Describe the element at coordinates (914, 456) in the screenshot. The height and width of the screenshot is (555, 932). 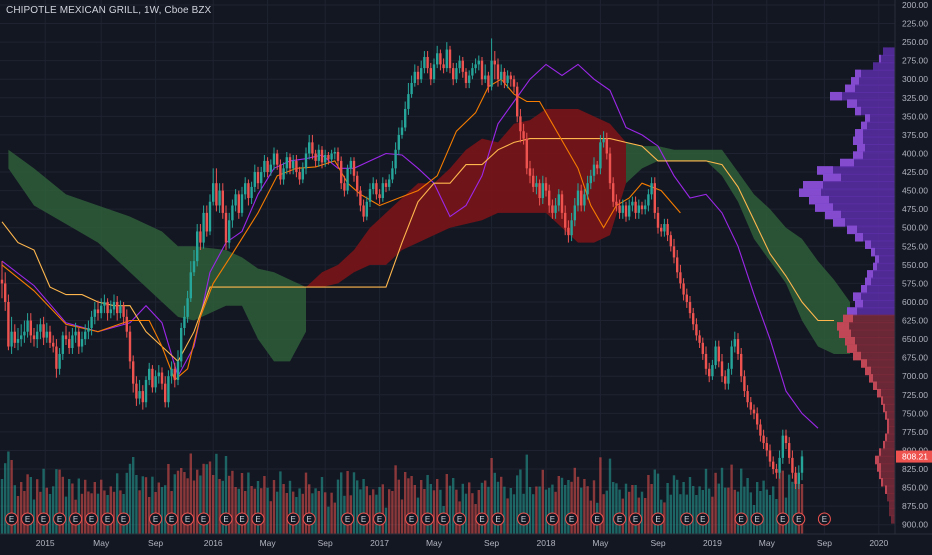
I see `last-price-tag: 808.21` at that location.